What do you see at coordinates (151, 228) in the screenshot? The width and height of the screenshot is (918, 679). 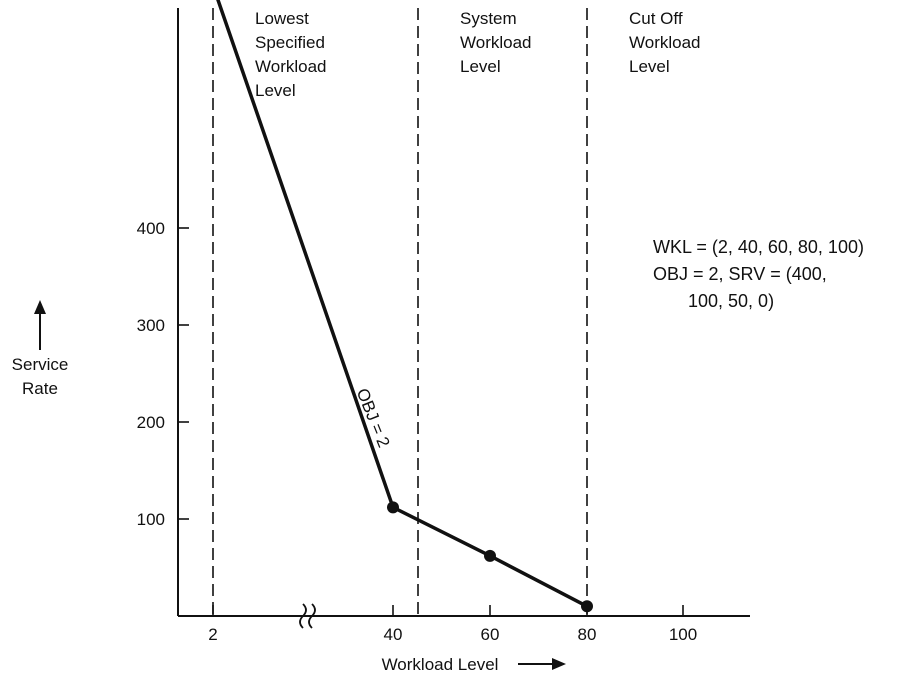 I see `y-tick-label-400: 400` at bounding box center [151, 228].